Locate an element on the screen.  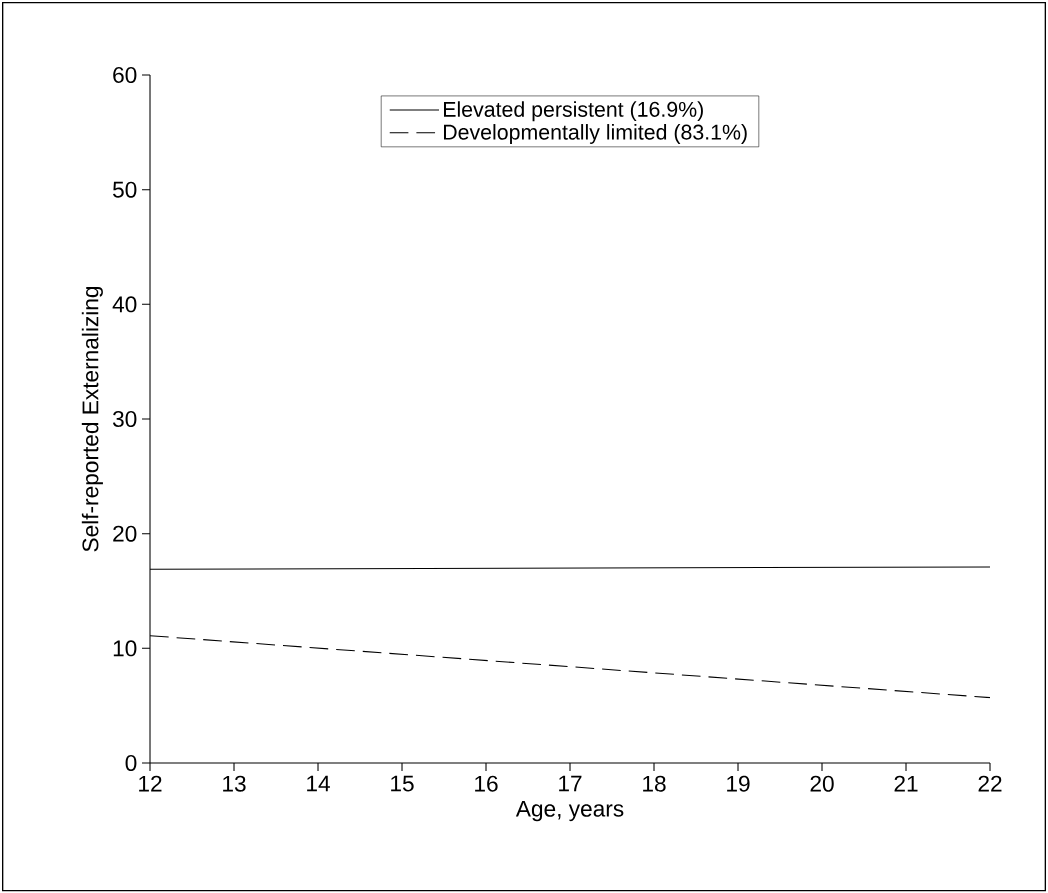
x-tick-label: 19 is located at coordinates (738, 783).